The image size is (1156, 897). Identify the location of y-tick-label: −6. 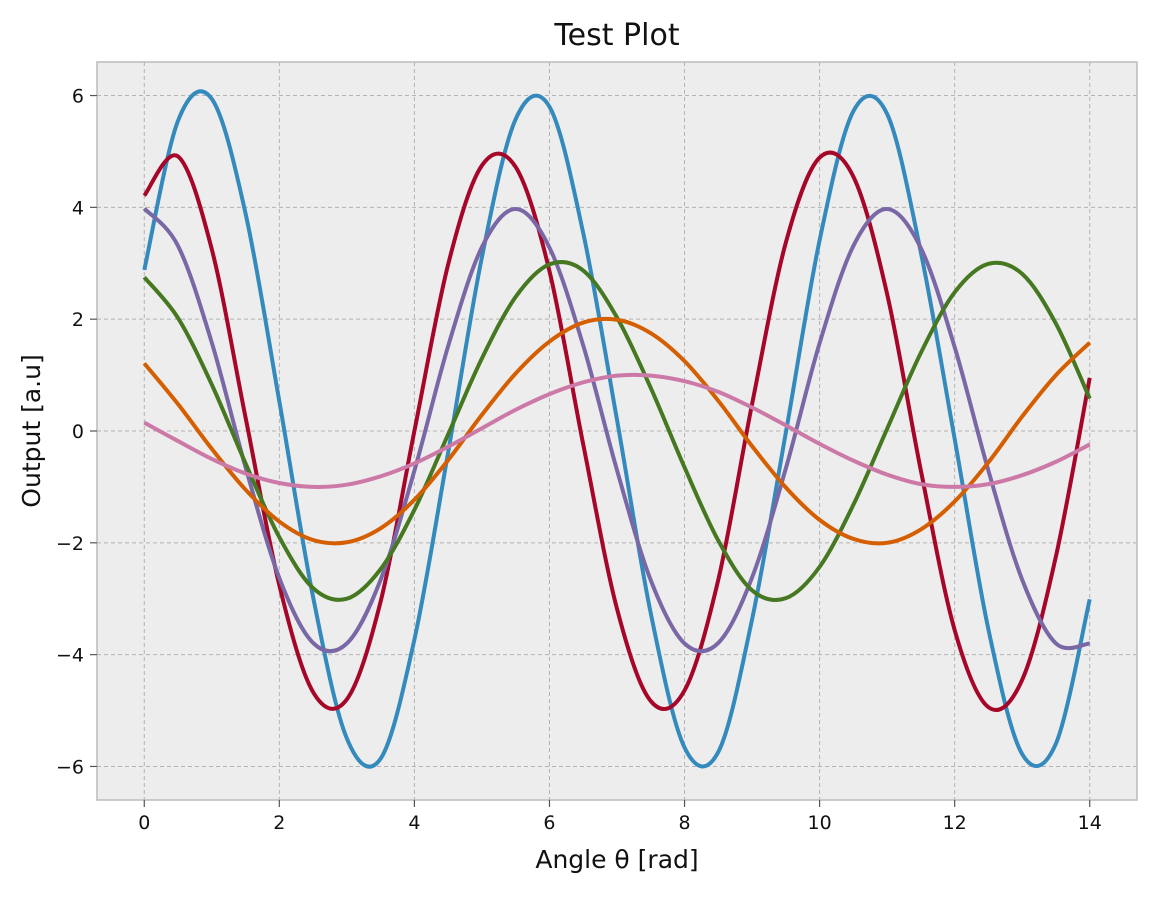
(70, 767).